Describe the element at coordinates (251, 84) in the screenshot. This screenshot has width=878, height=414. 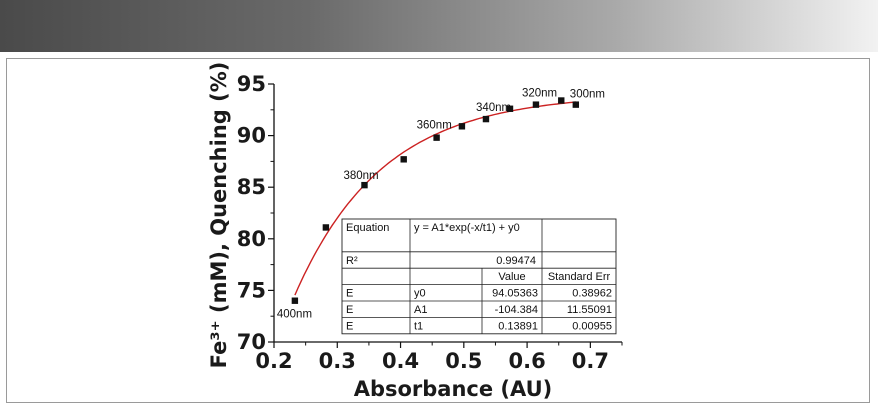
I see `y-tick-label: 95` at that location.